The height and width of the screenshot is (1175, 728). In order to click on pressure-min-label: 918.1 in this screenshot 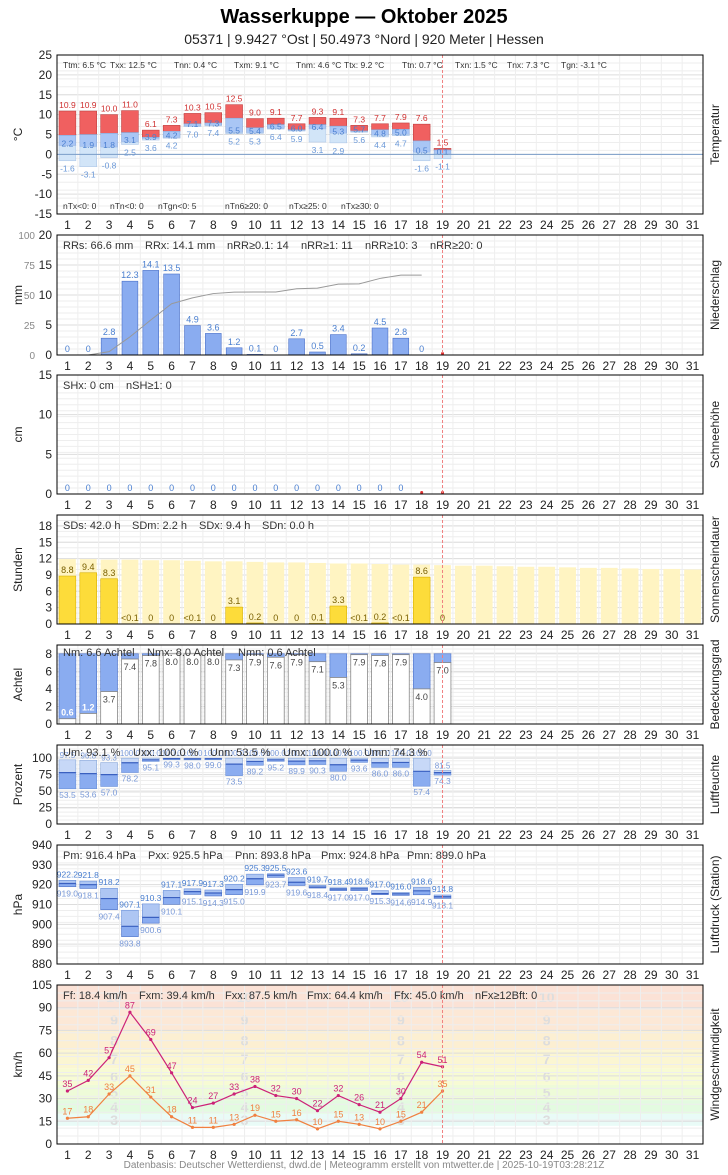, I will do `click(89, 895)`.